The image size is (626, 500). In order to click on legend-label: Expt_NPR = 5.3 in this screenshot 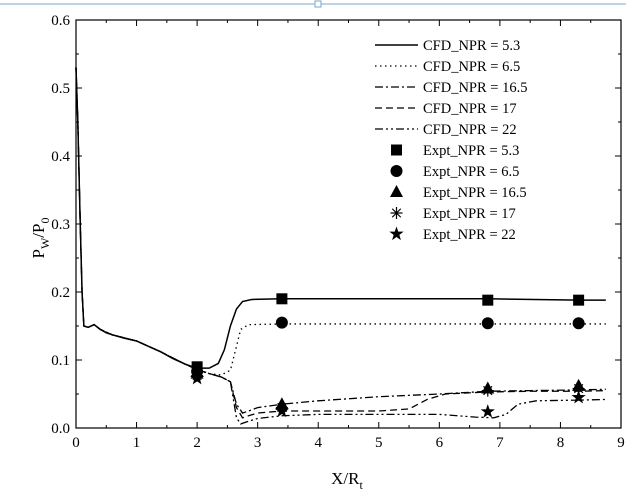, I will do `click(471, 151)`.